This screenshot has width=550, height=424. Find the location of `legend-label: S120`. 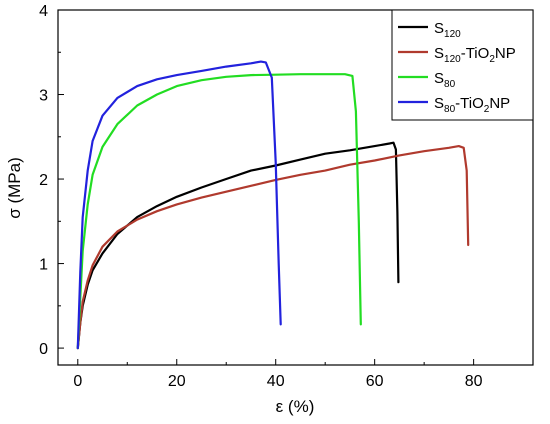

legend-label: S120 is located at coordinates (447, 30).